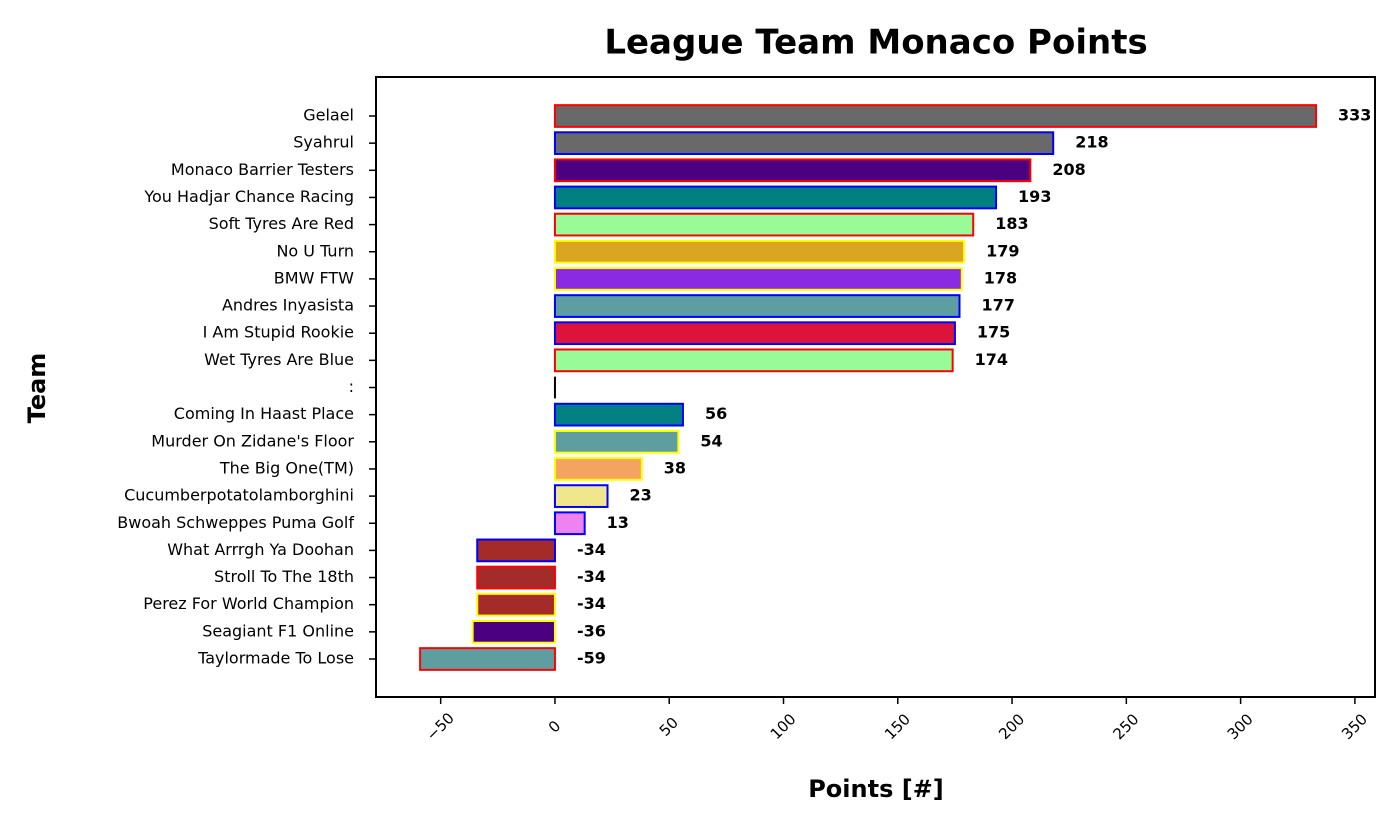 This screenshot has width=1400, height=830. What do you see at coordinates (897, 726) in the screenshot?
I see `x-tick-label: 150` at bounding box center [897, 726].